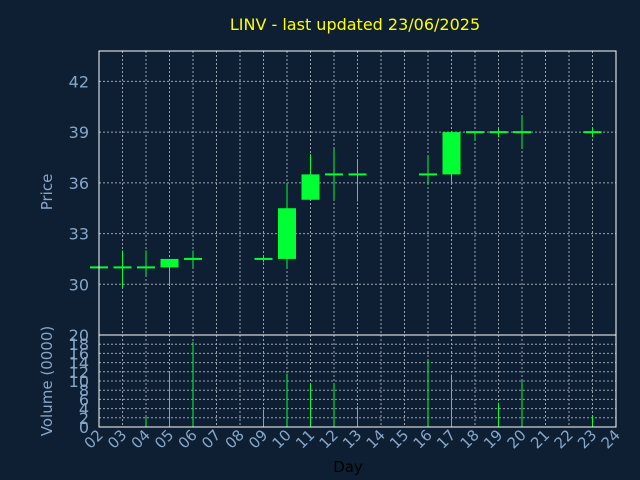 This screenshot has width=640, height=480. Describe the element at coordinates (79, 344) in the screenshot. I see `volume-tick-label: 18` at that location.